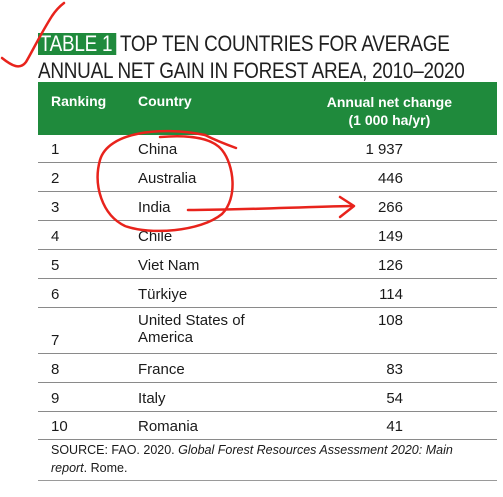  Describe the element at coordinates (390, 207) in the screenshot. I see `value-cell: 266` at that location.